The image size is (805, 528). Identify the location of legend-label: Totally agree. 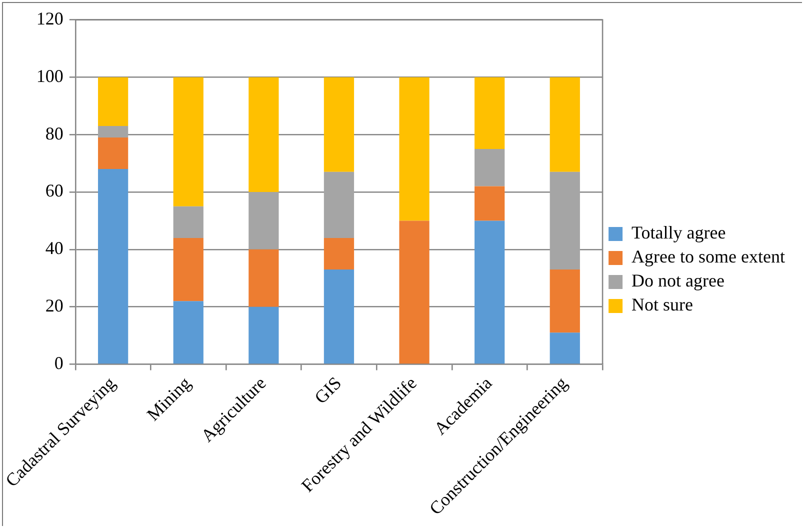
(679, 232).